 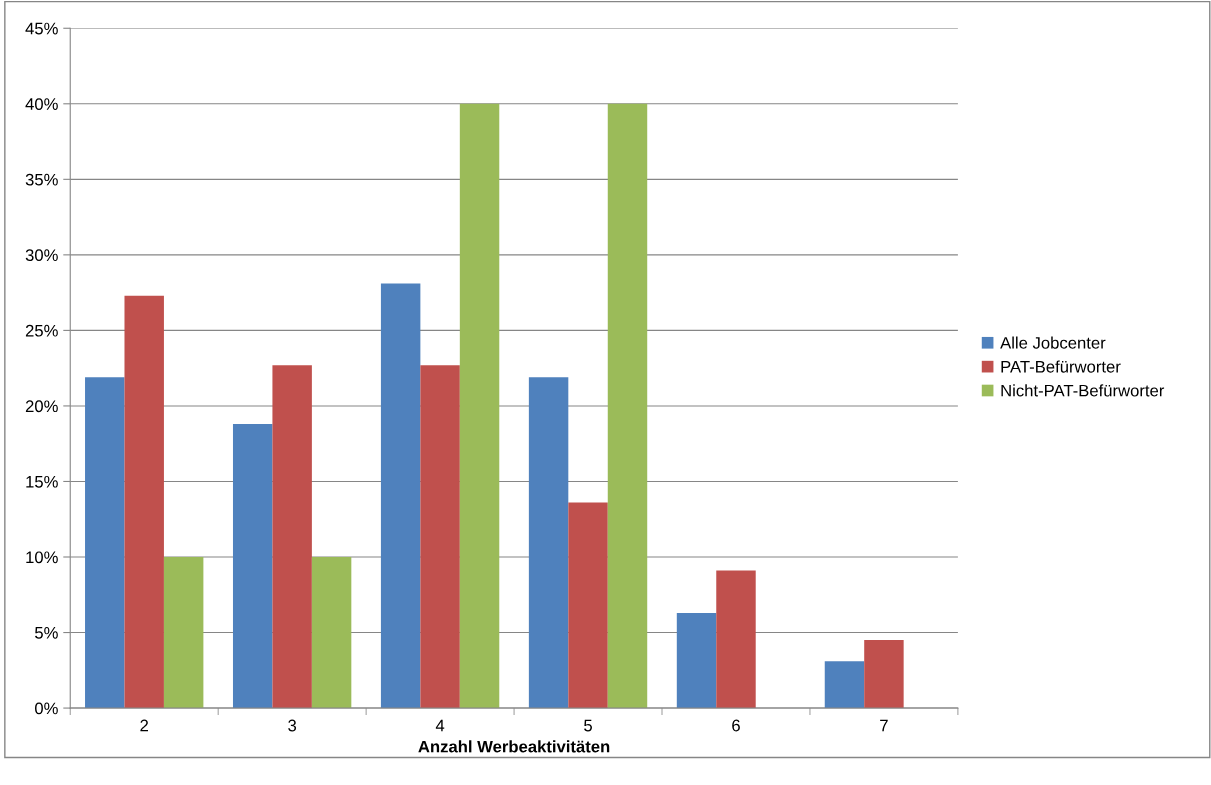 What do you see at coordinates (588, 725) in the screenshot?
I see `x-tick-label: 5` at bounding box center [588, 725].